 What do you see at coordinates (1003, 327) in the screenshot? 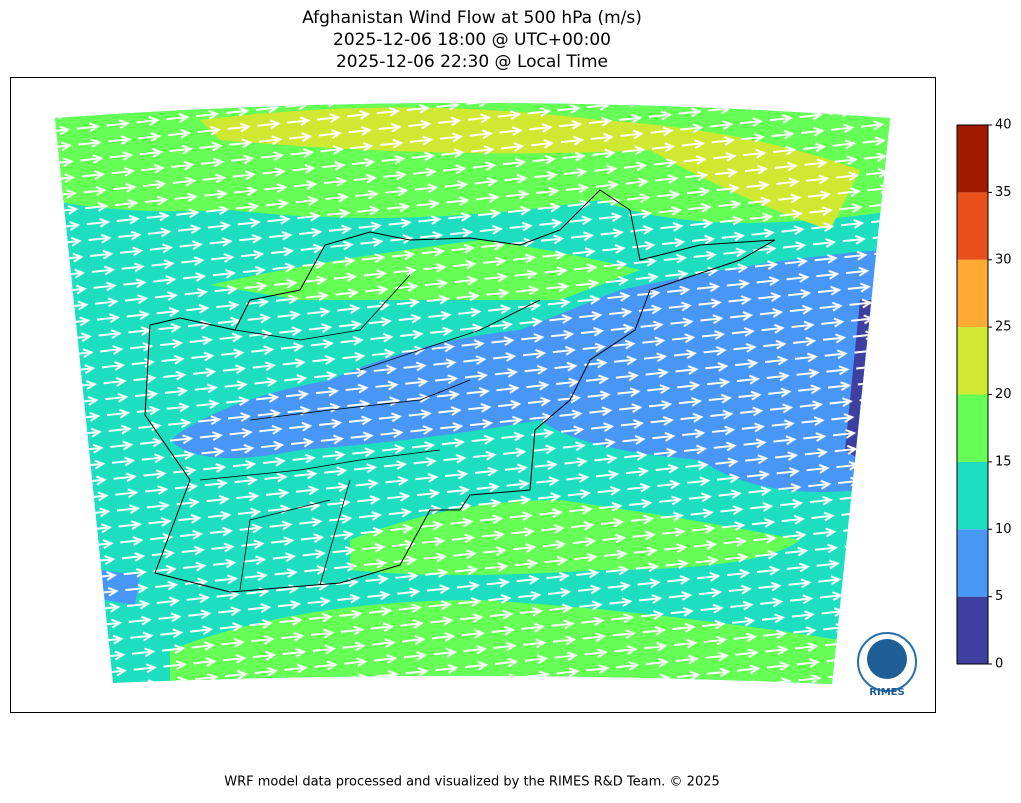
I see `colorbar-tick-label: 25` at bounding box center [1003, 327].